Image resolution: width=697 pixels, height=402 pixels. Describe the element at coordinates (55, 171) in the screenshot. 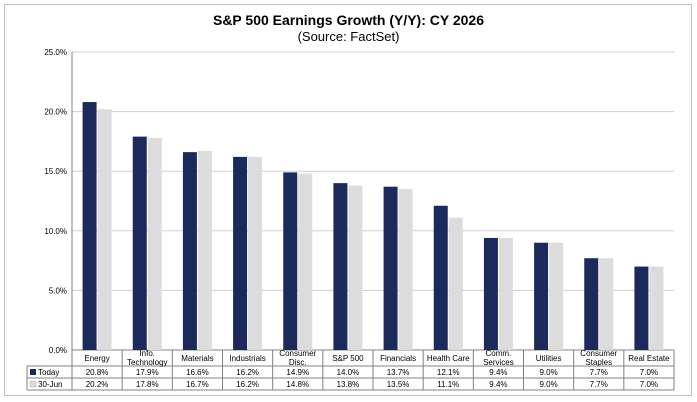

I see `y-tick-label: 15.0%` at that location.